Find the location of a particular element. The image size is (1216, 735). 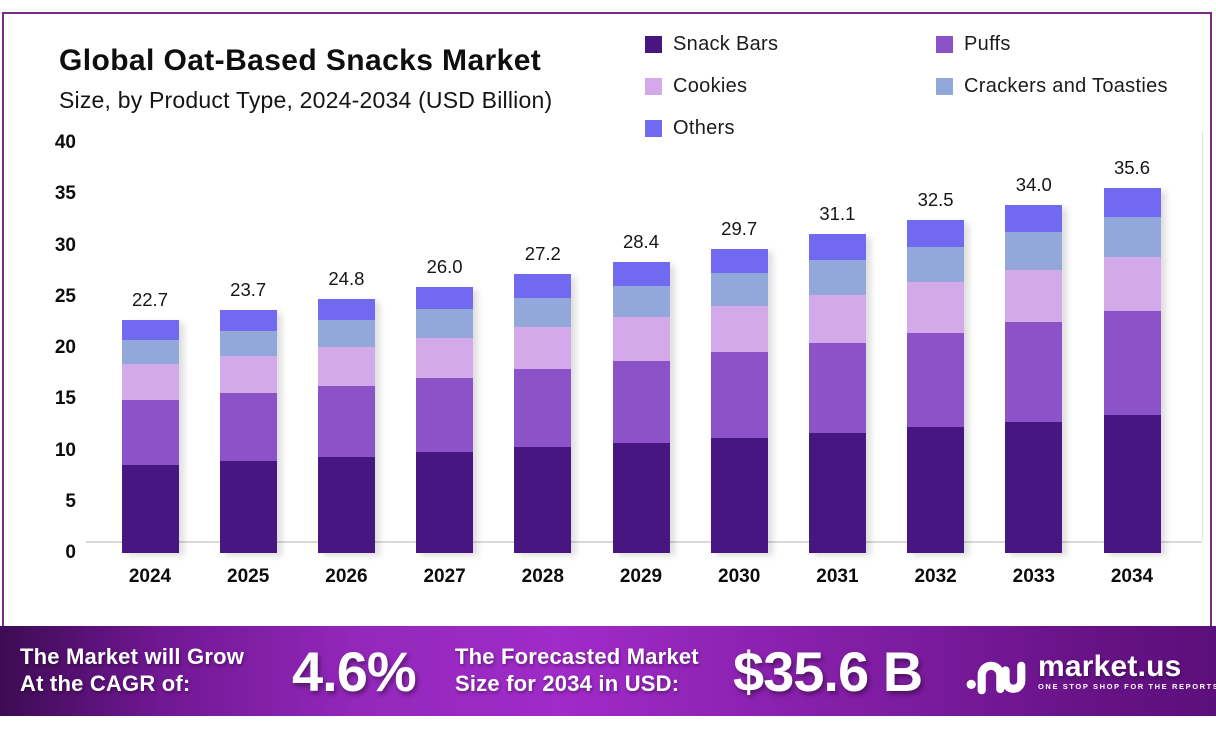

y-axis-tick-25: 25 is located at coordinates (65, 296).